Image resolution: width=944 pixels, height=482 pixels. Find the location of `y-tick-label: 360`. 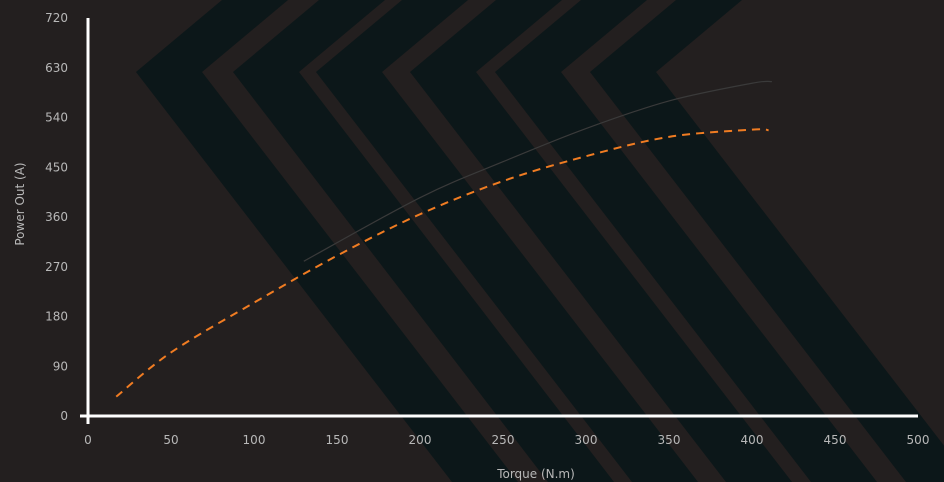

y-tick-label: 360 is located at coordinates (56, 217).